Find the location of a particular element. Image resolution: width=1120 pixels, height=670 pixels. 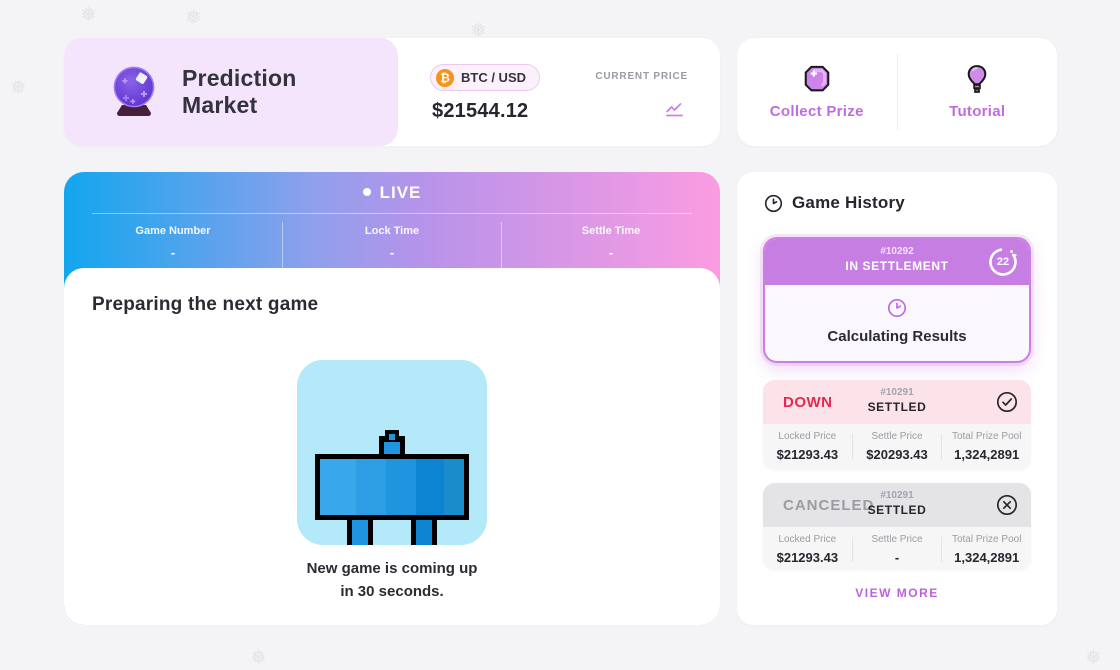

settlement-game-id: #10292 is located at coordinates (897, 251).